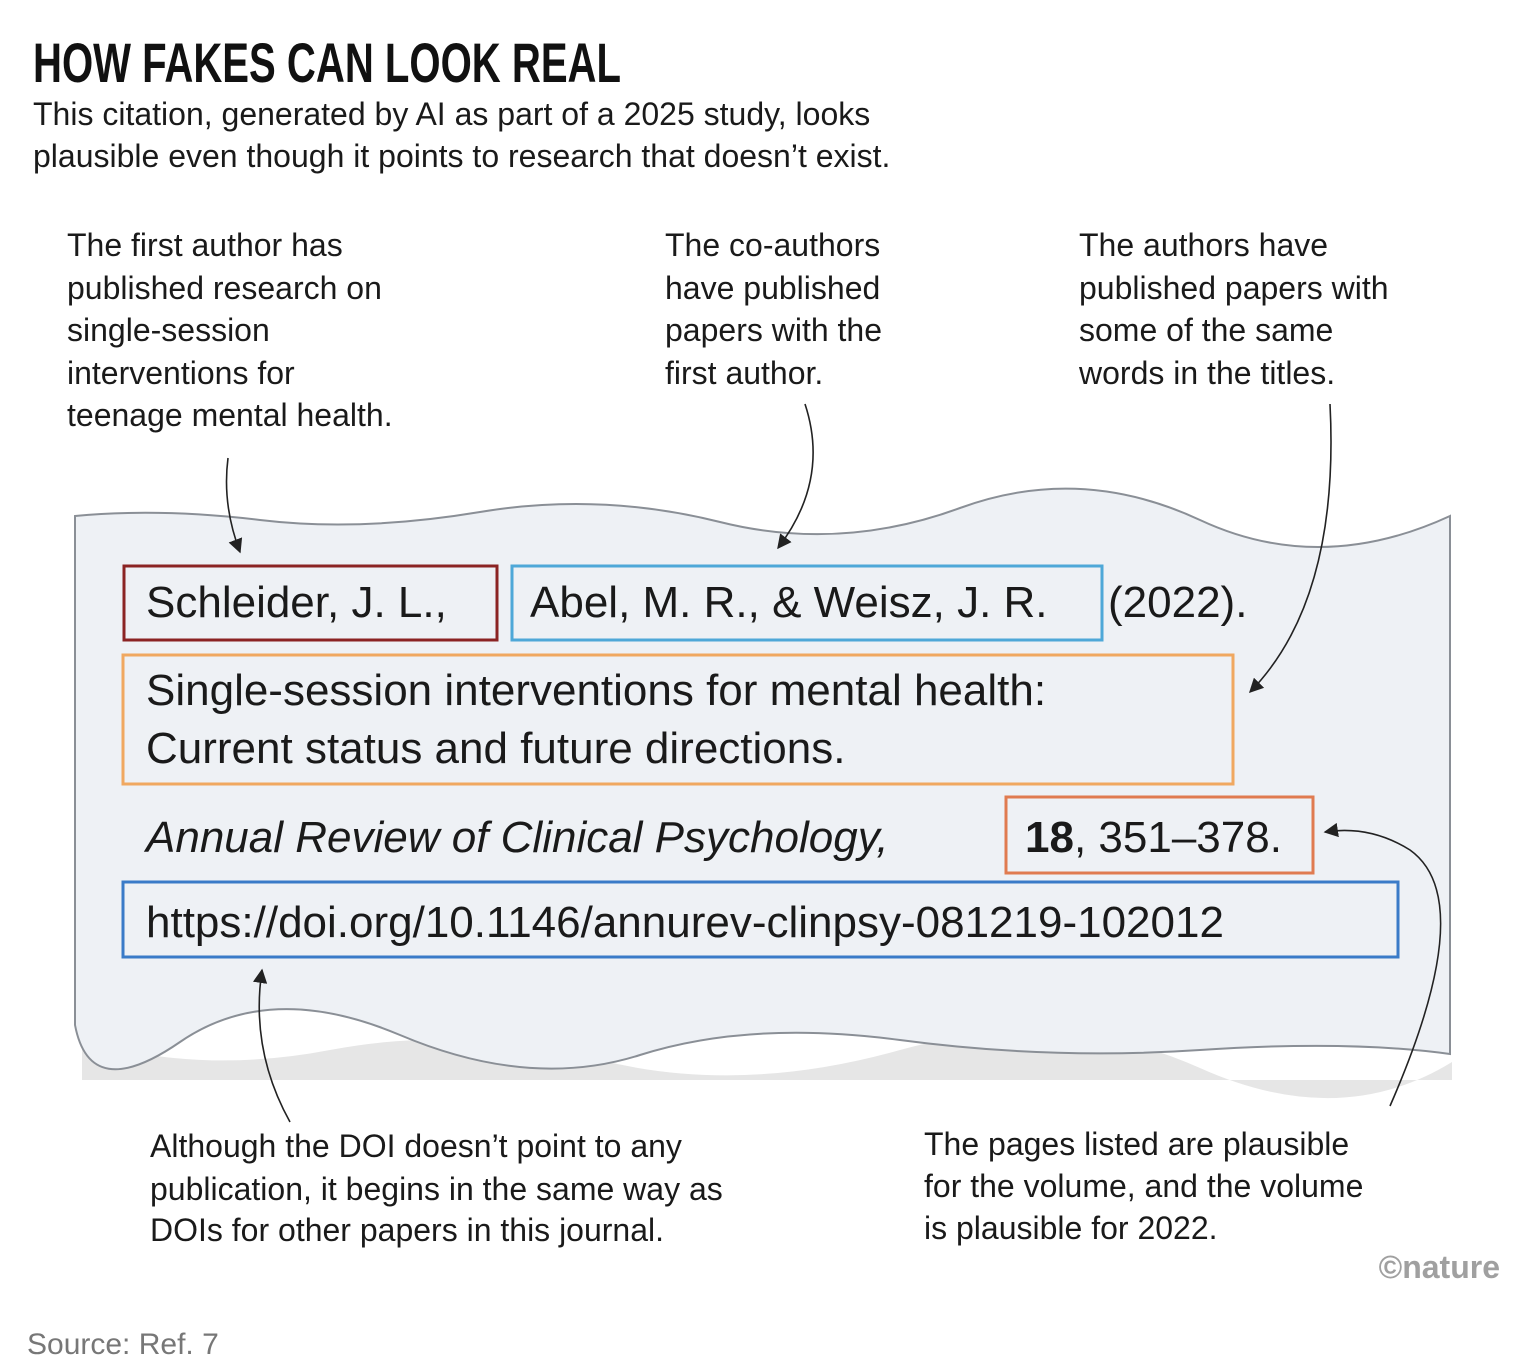  What do you see at coordinates (1071, 1228) in the screenshot?
I see `annotation-line: is plausible for 2022.` at bounding box center [1071, 1228].